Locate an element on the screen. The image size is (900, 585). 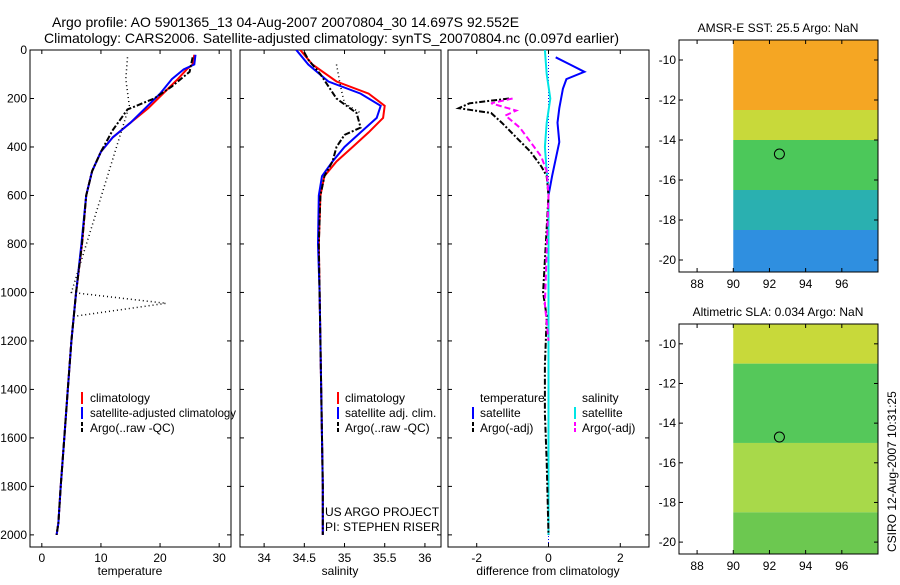
sal-legend-satellite: satellite adj. clim. is located at coordinates (390, 413).